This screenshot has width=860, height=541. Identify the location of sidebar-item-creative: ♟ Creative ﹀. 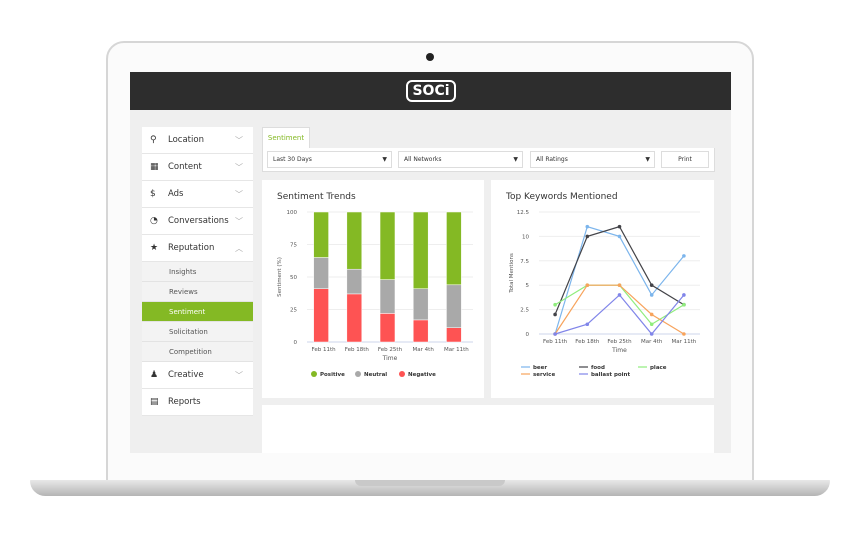
(197, 375).